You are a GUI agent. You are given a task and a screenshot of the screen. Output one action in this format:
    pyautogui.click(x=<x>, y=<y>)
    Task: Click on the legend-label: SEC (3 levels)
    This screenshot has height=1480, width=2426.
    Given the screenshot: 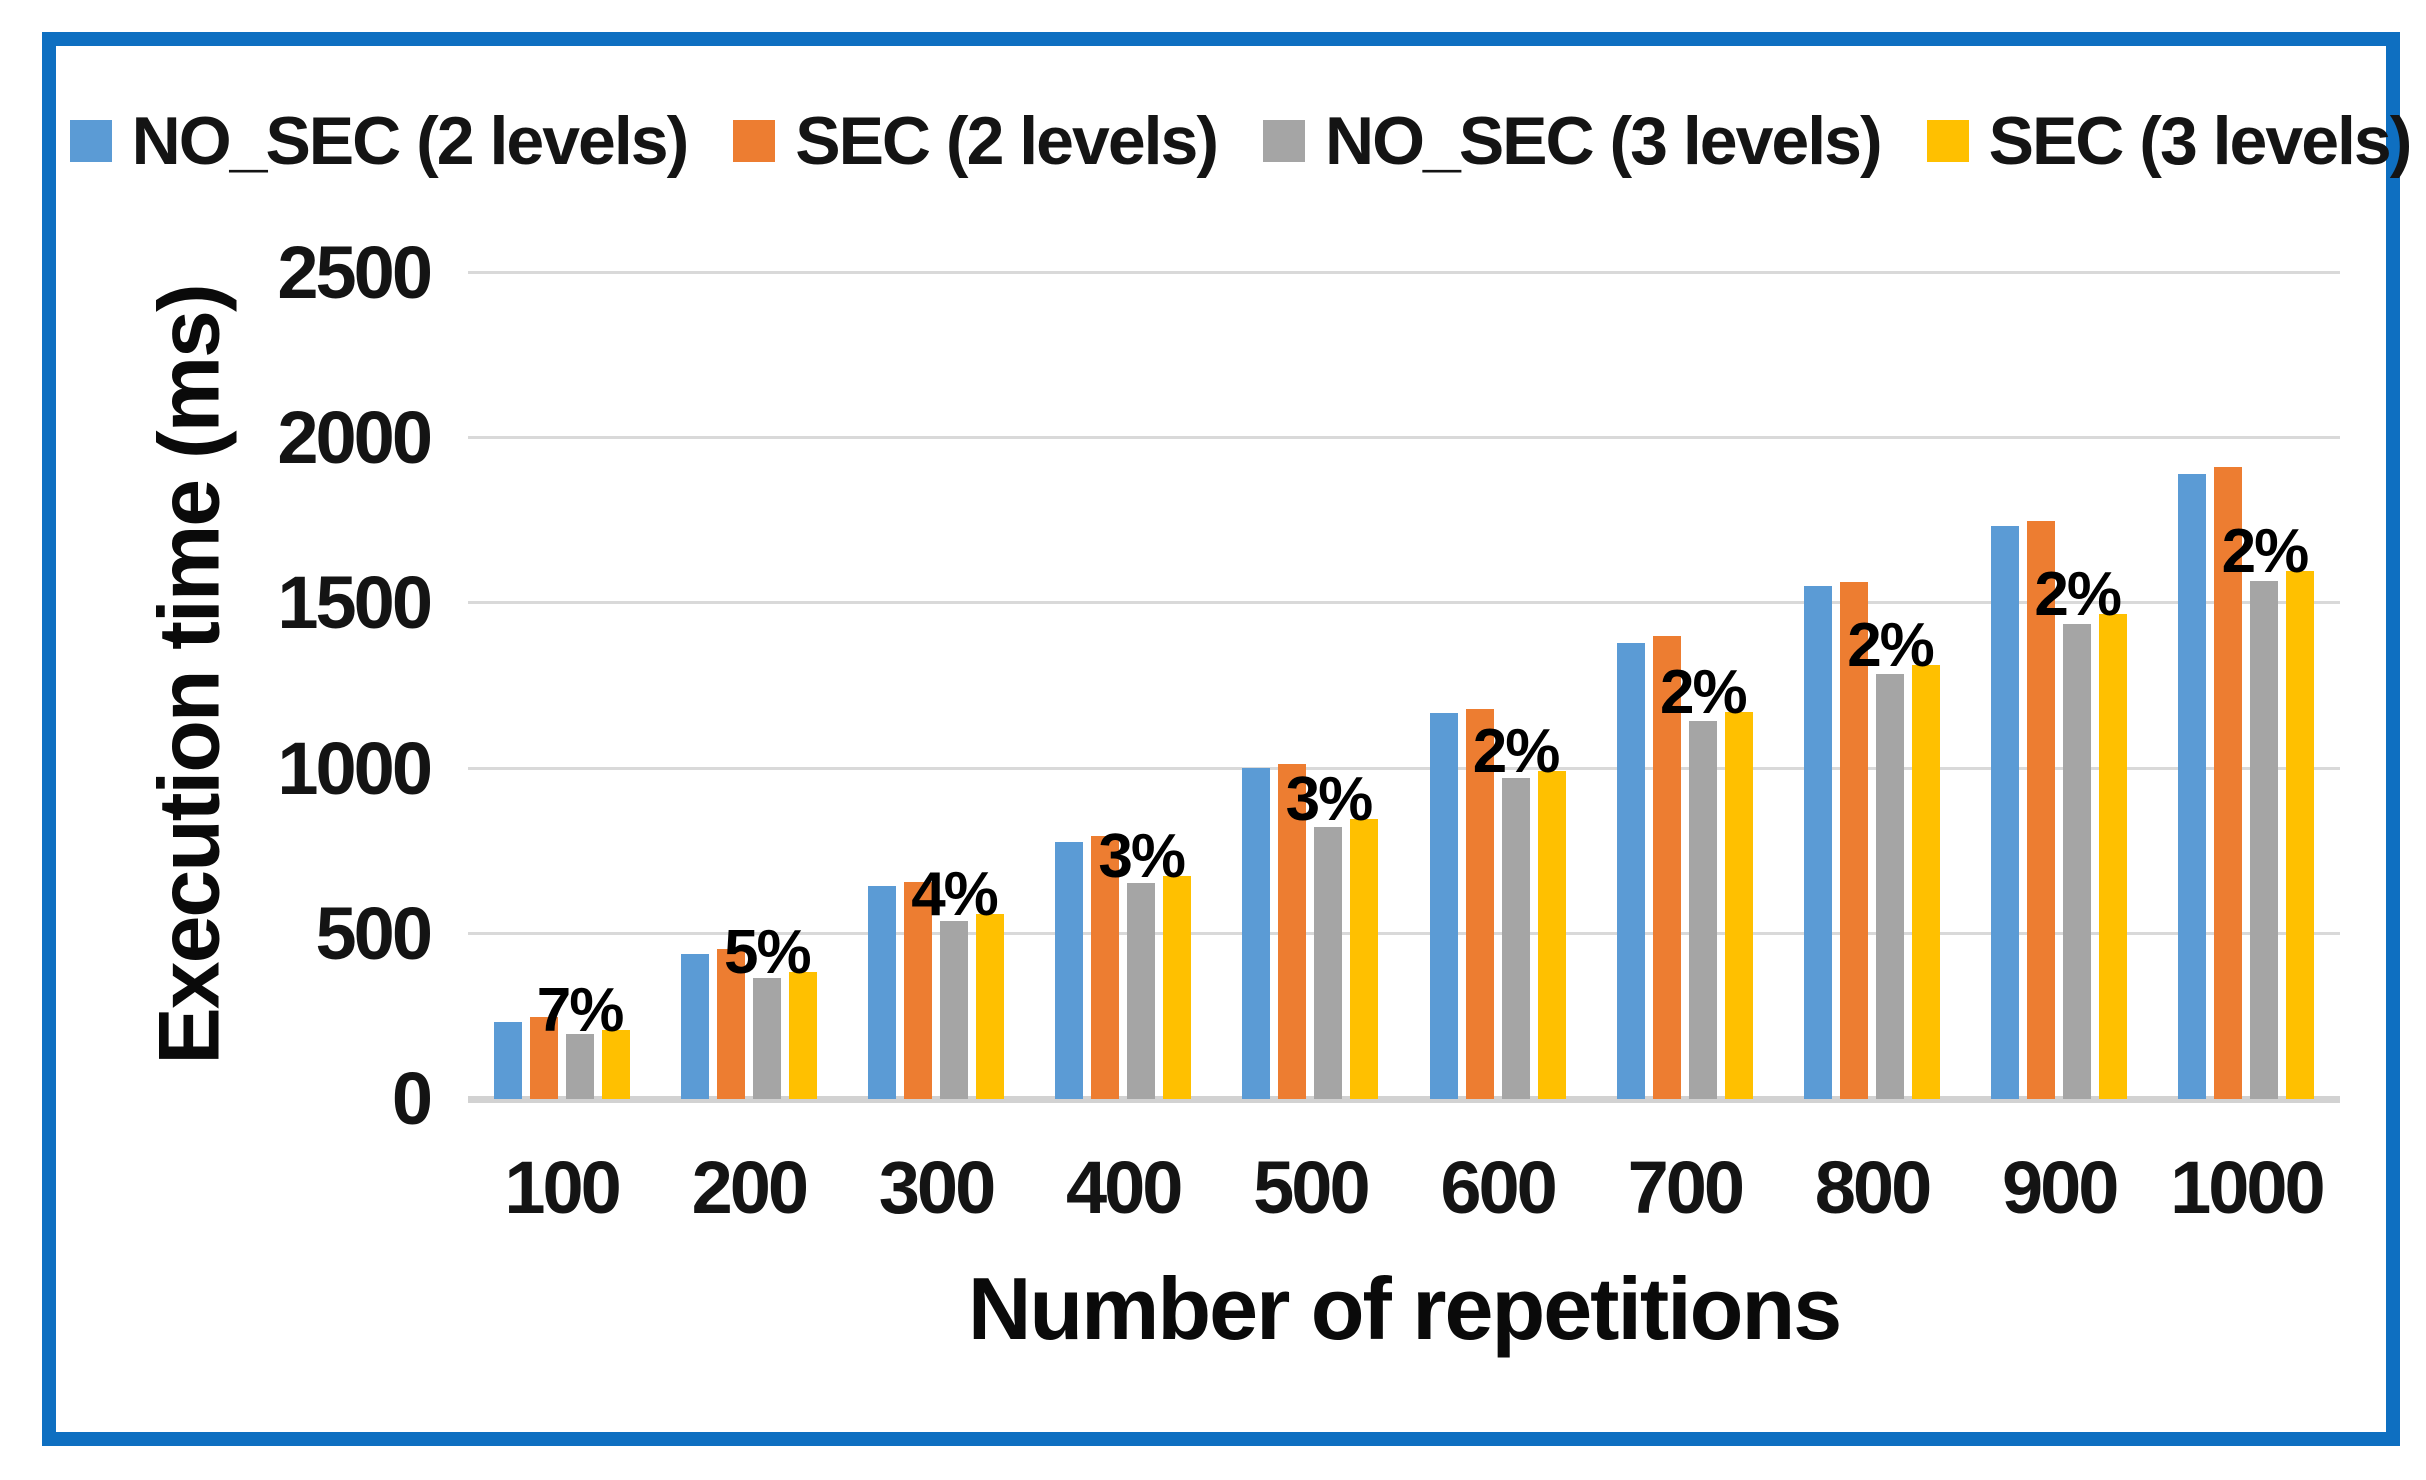 What is the action you would take?
    pyautogui.click(x=2200, y=141)
    